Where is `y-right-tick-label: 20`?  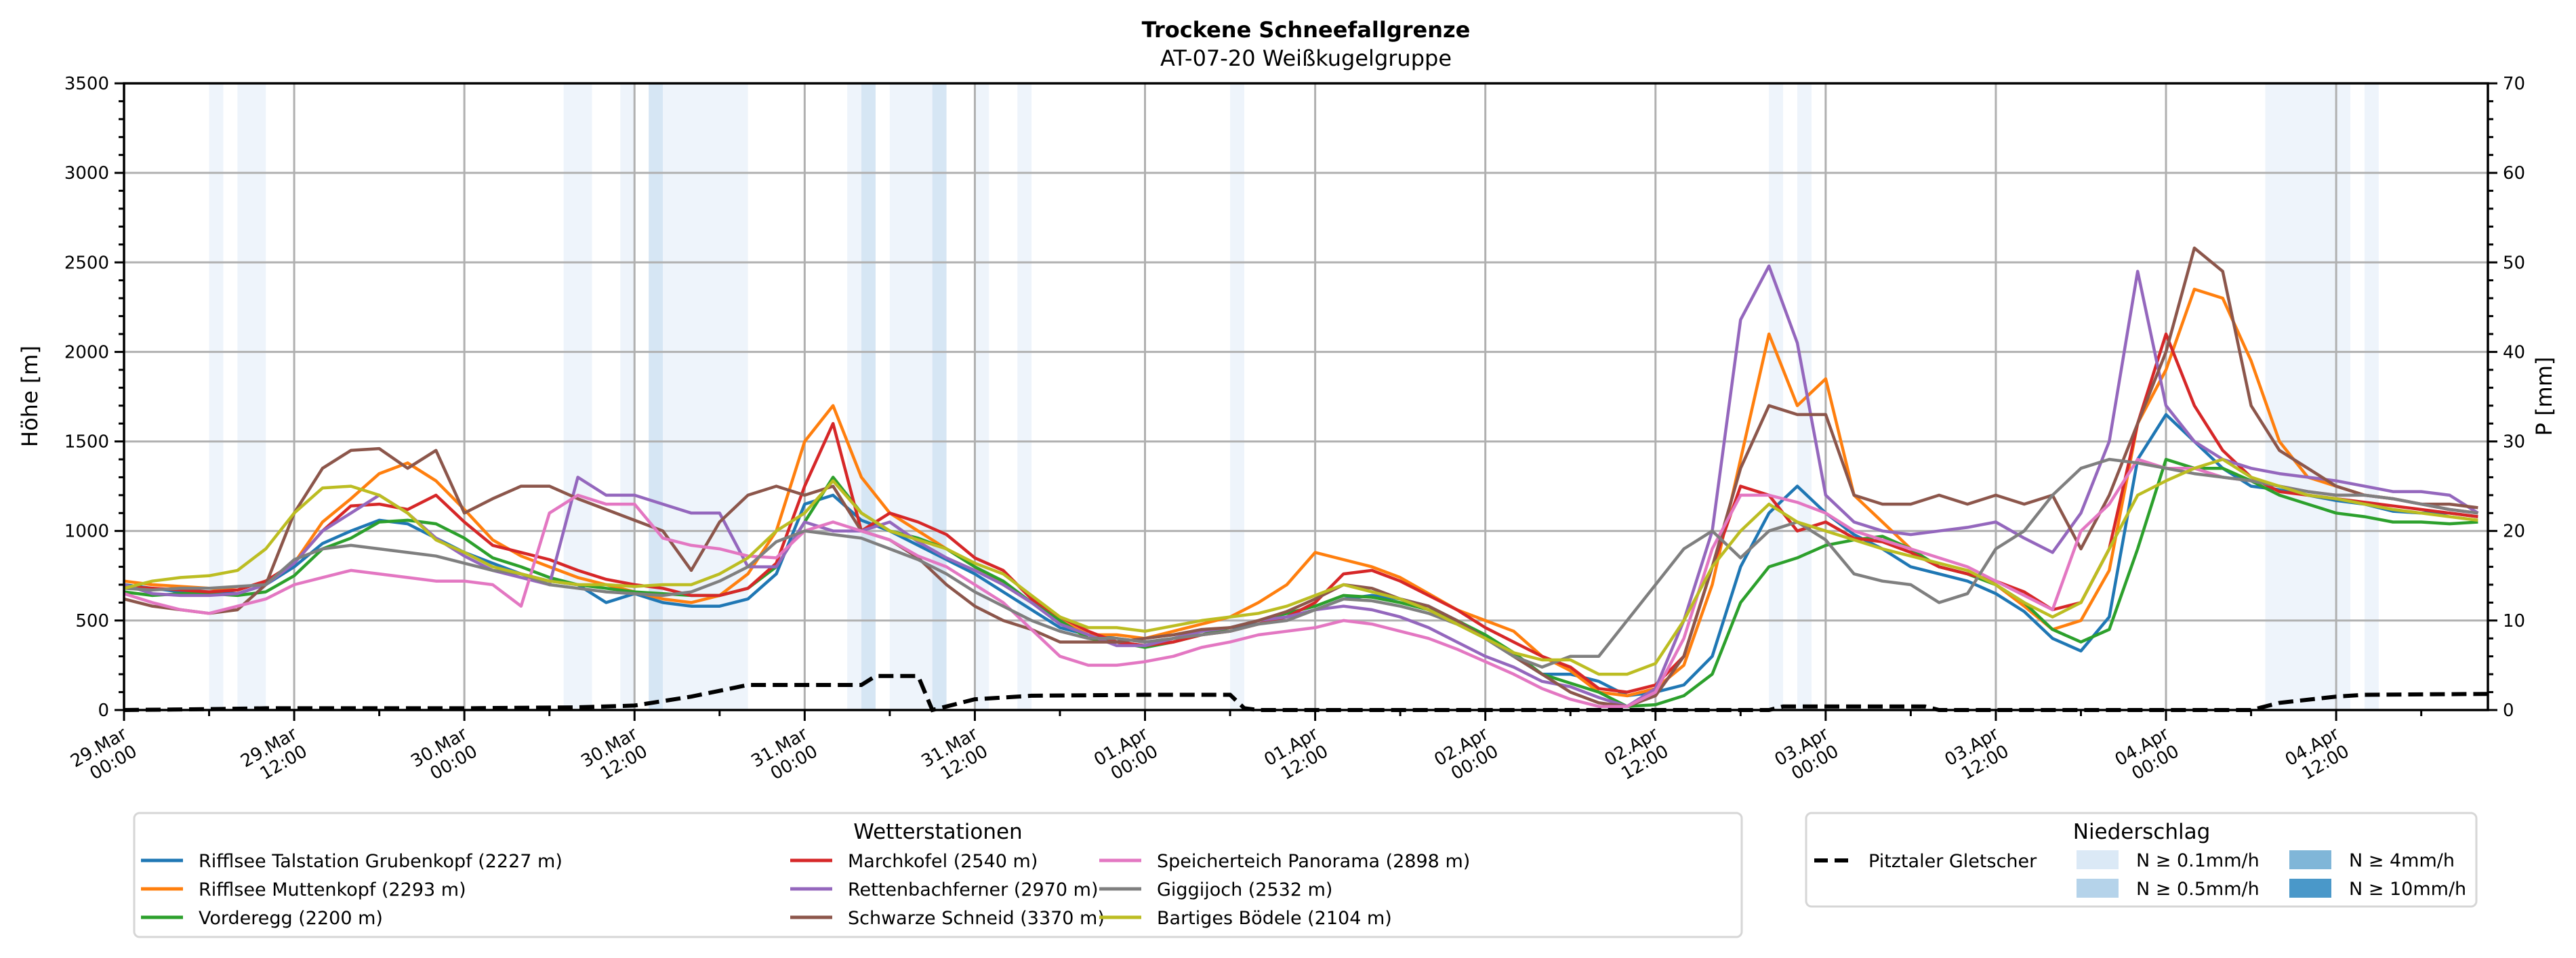 y-right-tick-label: 20 is located at coordinates (2514, 532).